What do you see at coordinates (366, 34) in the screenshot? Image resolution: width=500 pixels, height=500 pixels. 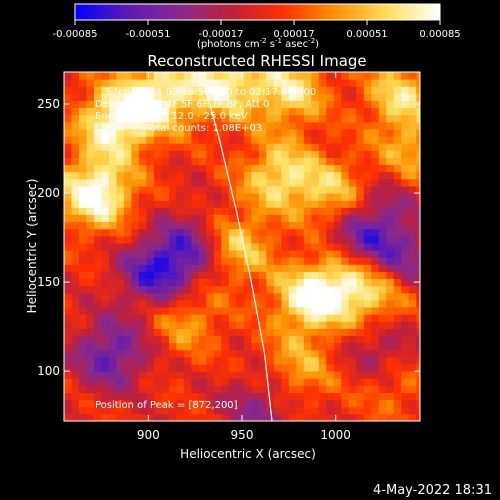 I see `colorbar-tick-label: 0.00051` at bounding box center [366, 34].